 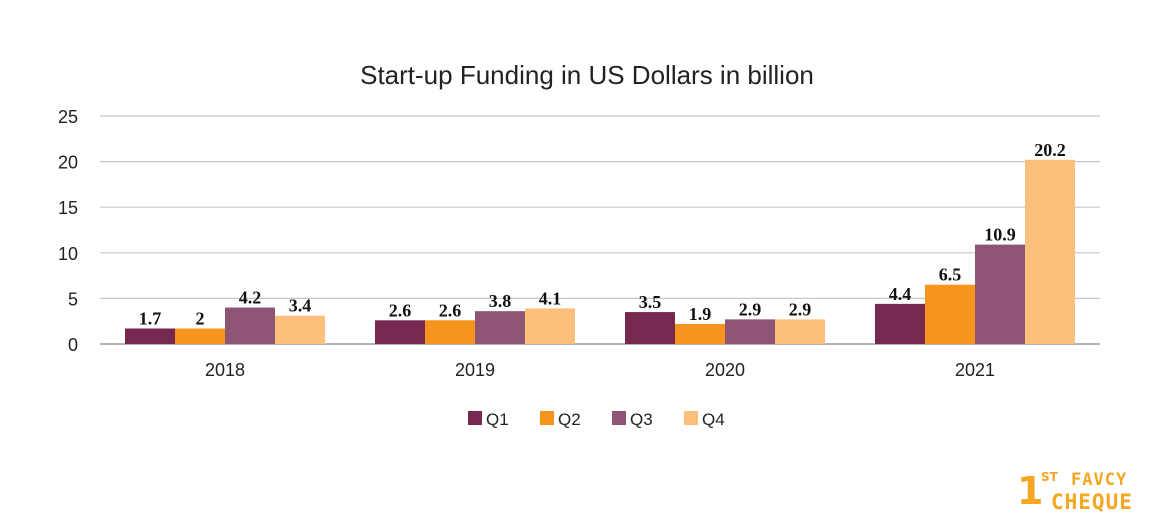 I want to click on legend-swatch-q4, so click(x=691, y=418).